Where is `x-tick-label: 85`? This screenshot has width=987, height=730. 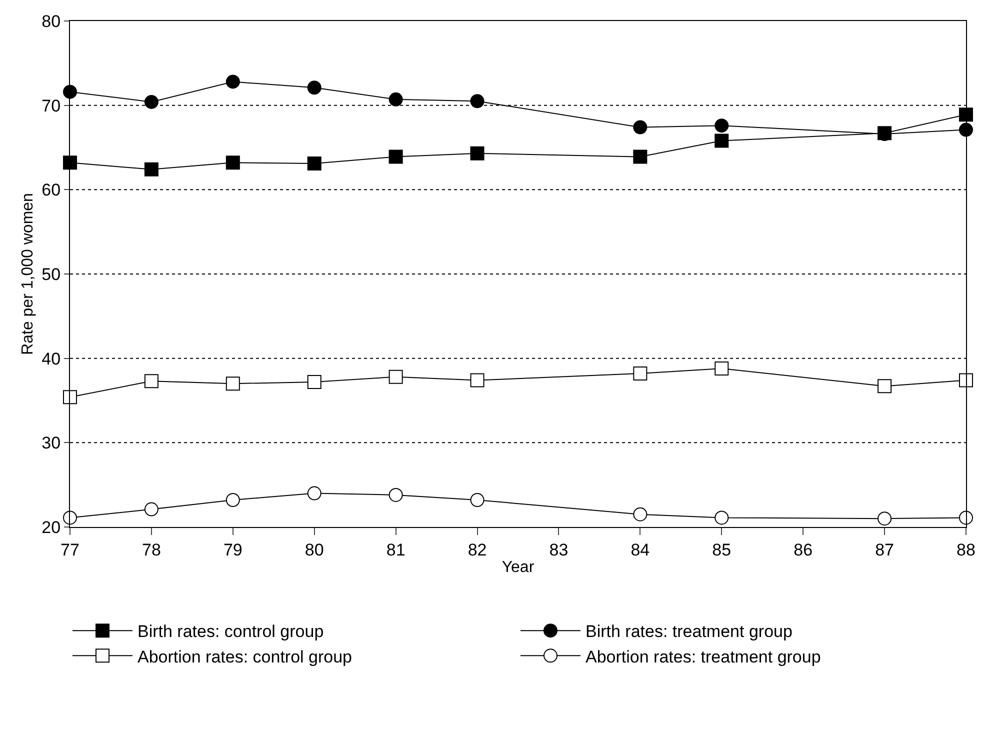 x-tick-label: 85 is located at coordinates (722, 550).